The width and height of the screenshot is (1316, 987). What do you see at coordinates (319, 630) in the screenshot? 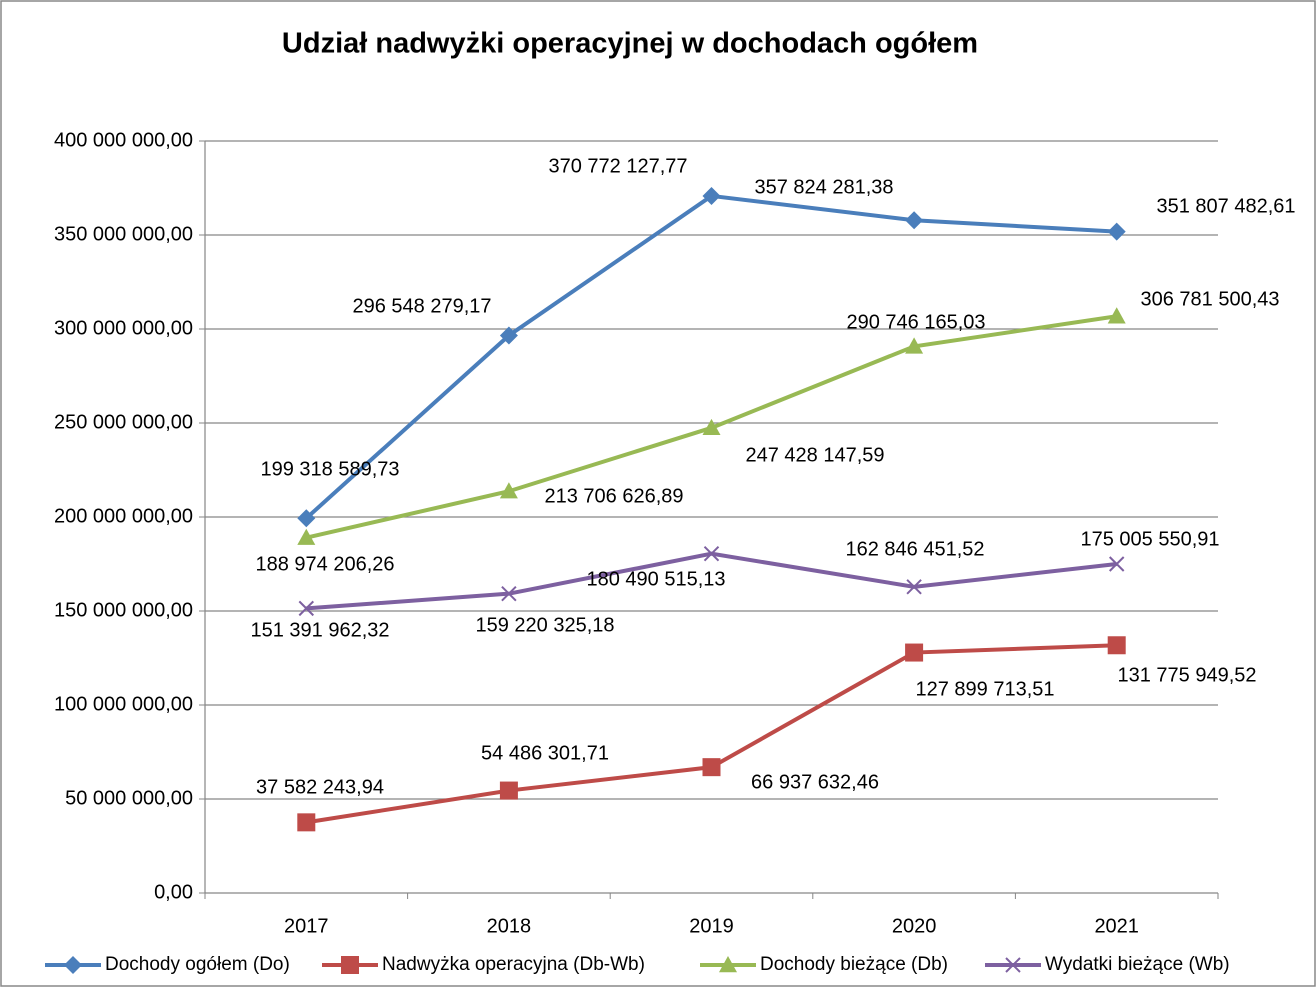
I see `data-label: 151 391 962,32` at bounding box center [319, 630].